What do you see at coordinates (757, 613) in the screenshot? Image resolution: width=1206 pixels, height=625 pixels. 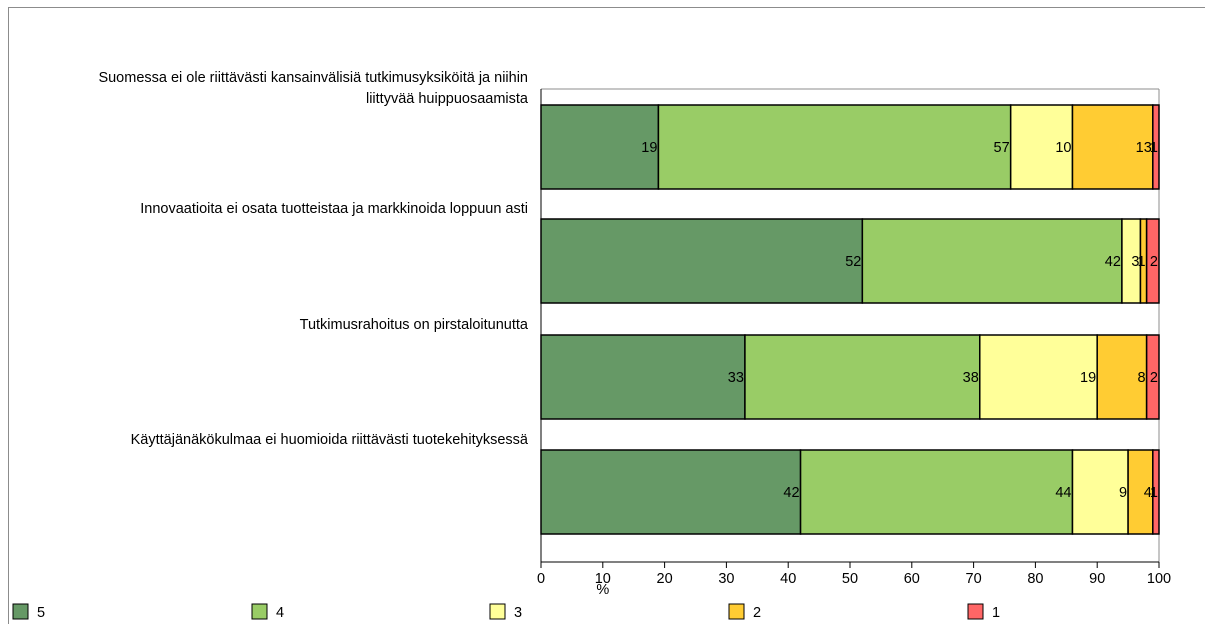 I see `legend-label-2: 2` at bounding box center [757, 613].